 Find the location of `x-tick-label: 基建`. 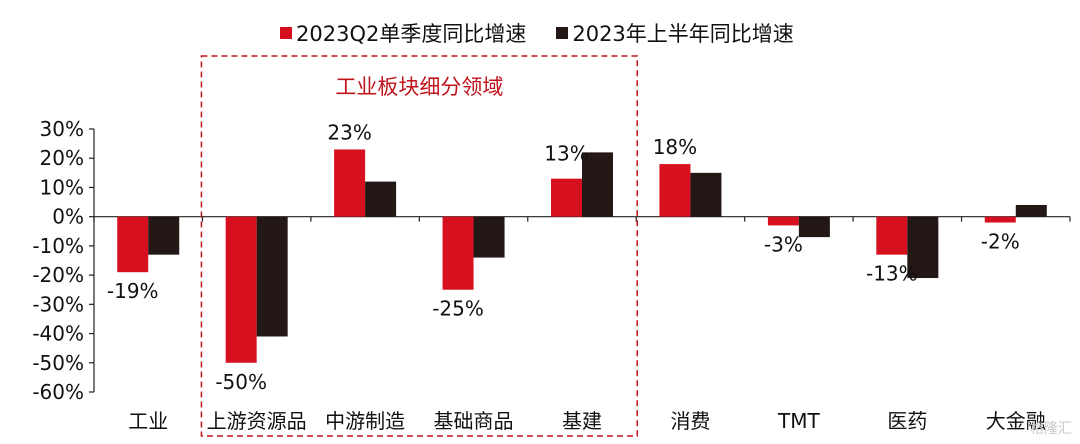

x-tick-label: 基建 is located at coordinates (582, 421).